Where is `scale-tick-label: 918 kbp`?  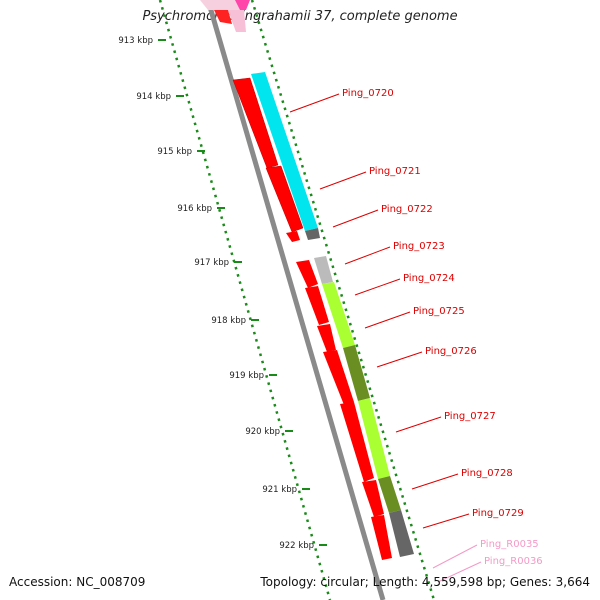
scale-tick-label: 918 kbp is located at coordinates (228, 321).